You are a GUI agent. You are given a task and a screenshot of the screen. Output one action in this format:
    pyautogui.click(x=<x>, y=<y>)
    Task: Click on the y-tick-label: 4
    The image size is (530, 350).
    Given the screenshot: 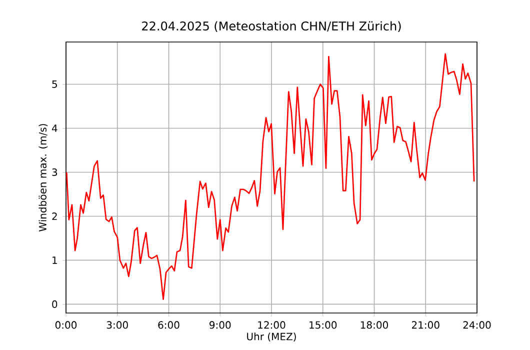 What is the action you would take?
    pyautogui.click(x=55, y=128)
    